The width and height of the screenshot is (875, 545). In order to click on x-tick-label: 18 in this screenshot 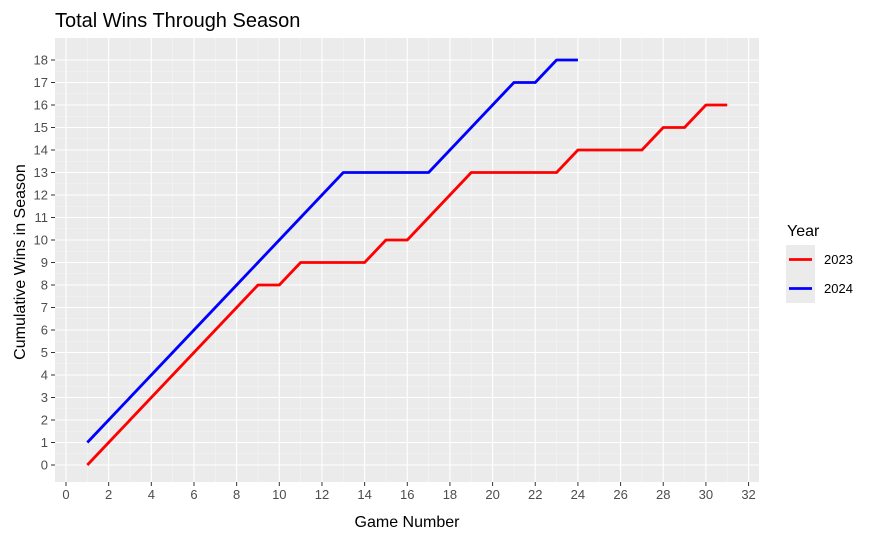, I will do `click(450, 494)`.